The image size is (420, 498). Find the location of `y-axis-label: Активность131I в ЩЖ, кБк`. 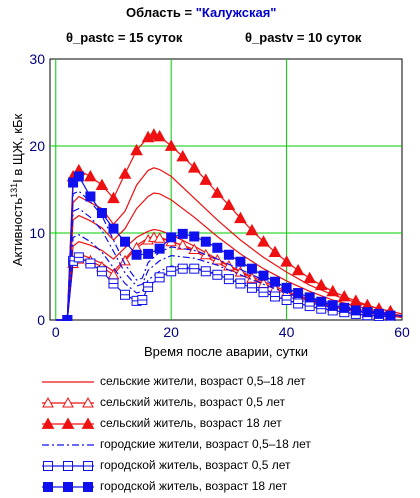

y-axis-label: Активность131I в ЩЖ, кБк is located at coordinates (17, 190).